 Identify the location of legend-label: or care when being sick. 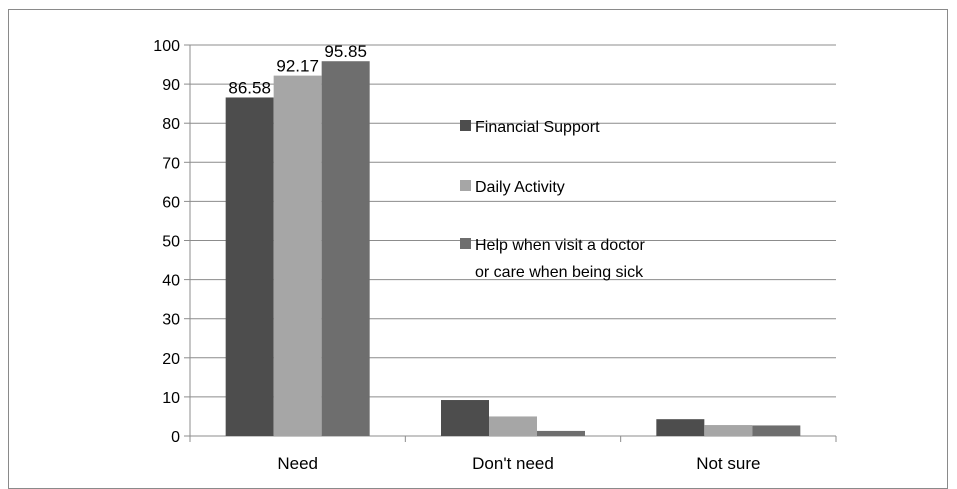
(559, 272).